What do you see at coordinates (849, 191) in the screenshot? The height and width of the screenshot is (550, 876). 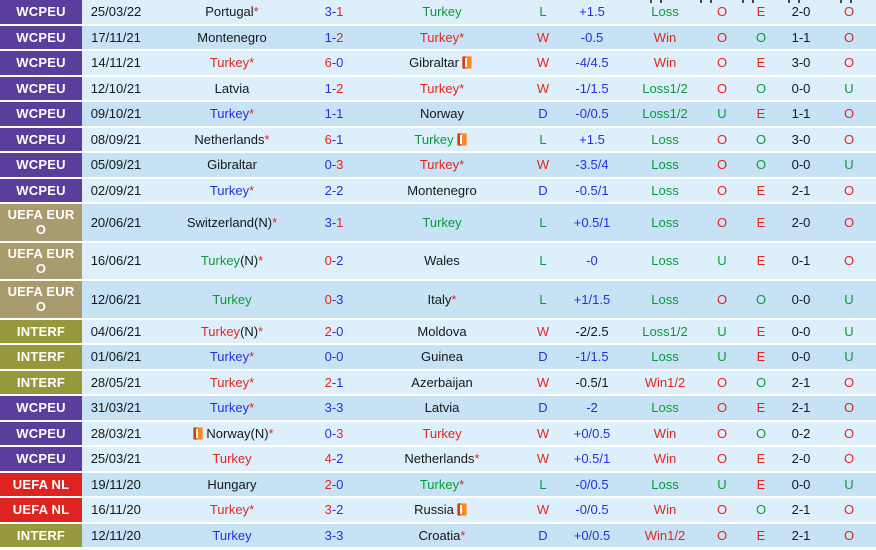 I see `overunder-second: O` at bounding box center [849, 191].